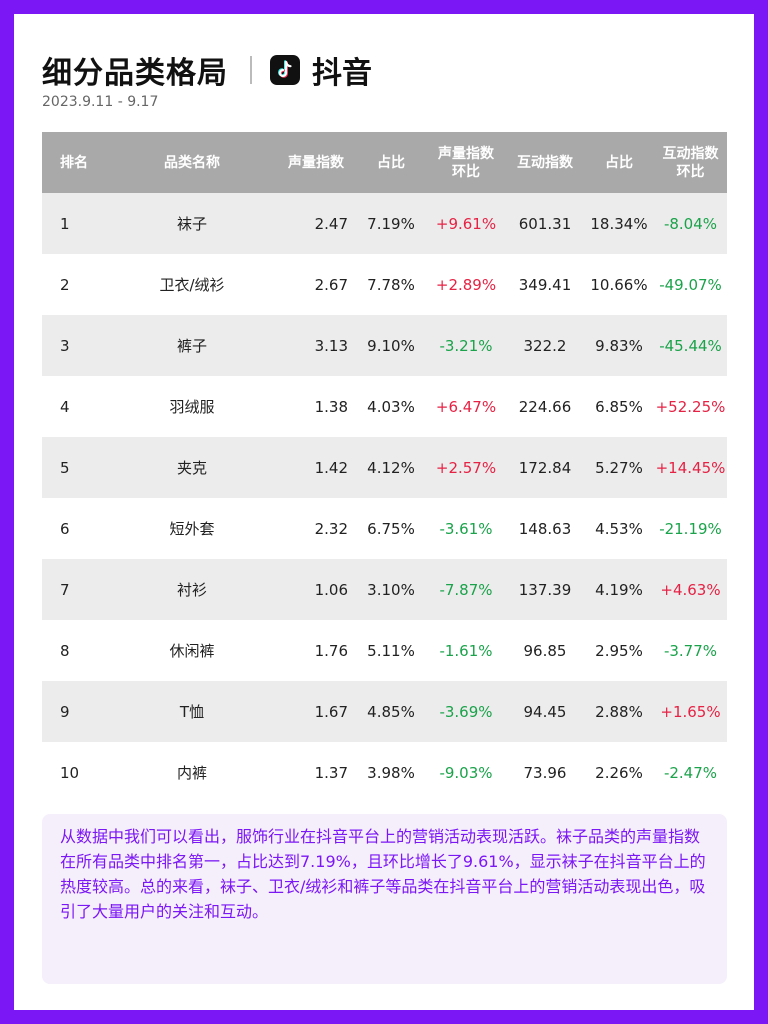  I want to click on cell-interact: 137.39, so click(545, 589).